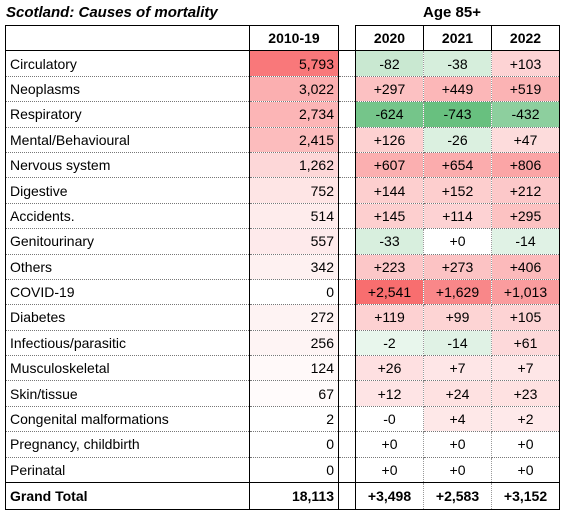 The width and height of the screenshot is (570, 524). What do you see at coordinates (457, 368) in the screenshot?
I see `change-2021: +7` at bounding box center [457, 368].